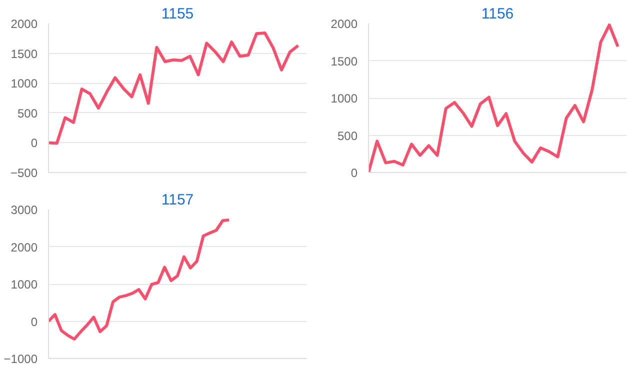  Describe the element at coordinates (177, 200) in the screenshot. I see `chart-title: 1157` at that location.